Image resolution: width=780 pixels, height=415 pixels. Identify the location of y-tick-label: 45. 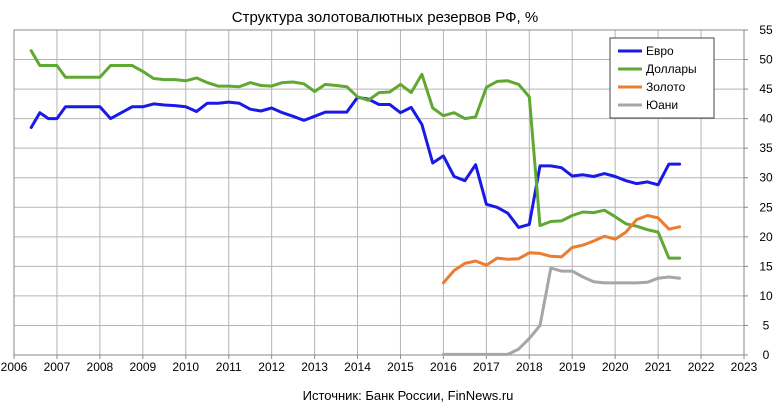
(766, 89).